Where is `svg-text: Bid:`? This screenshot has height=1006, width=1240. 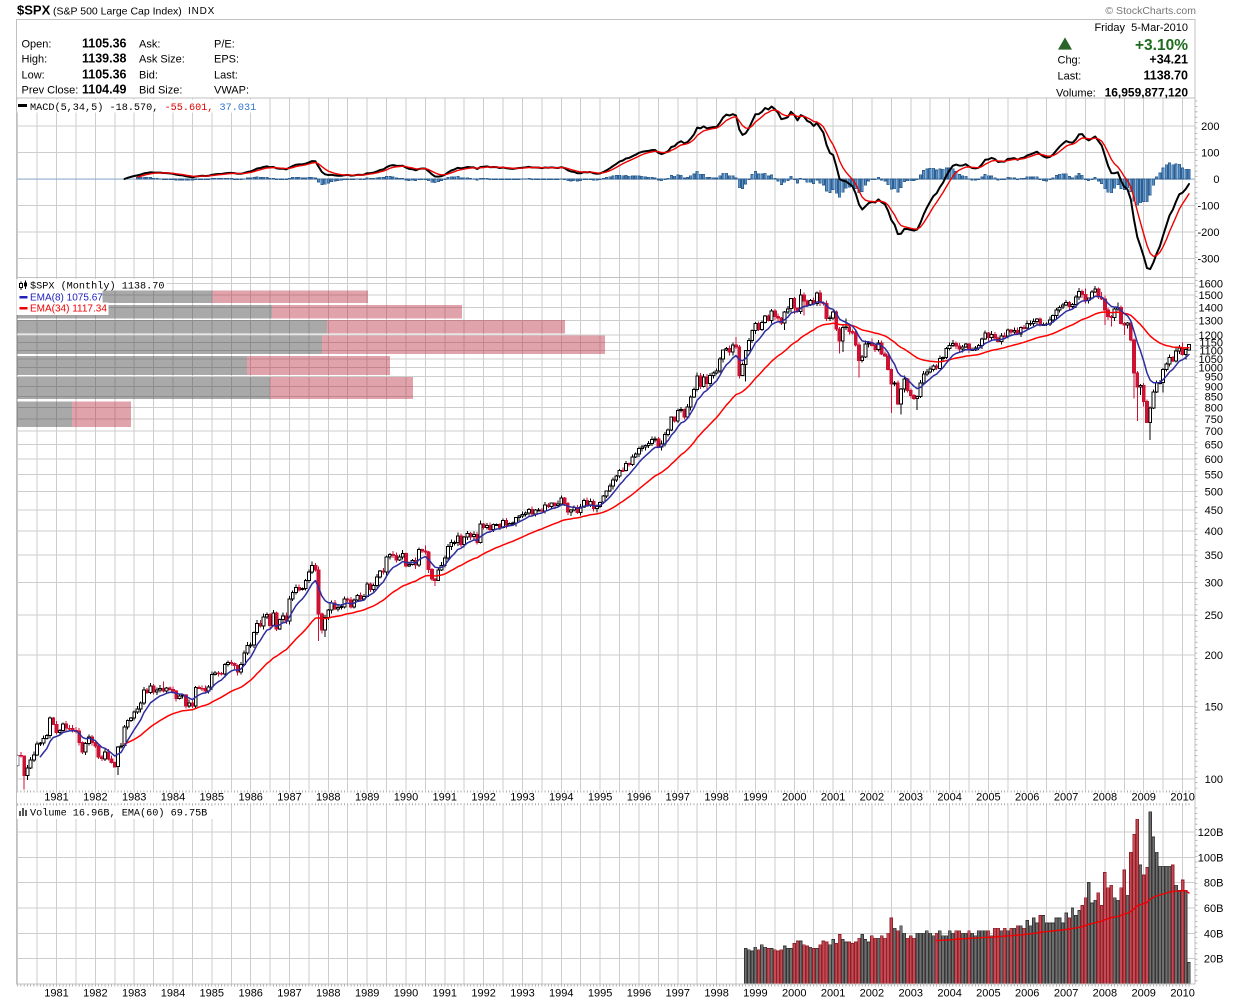
svg-text: Bid: is located at coordinates (148, 75).